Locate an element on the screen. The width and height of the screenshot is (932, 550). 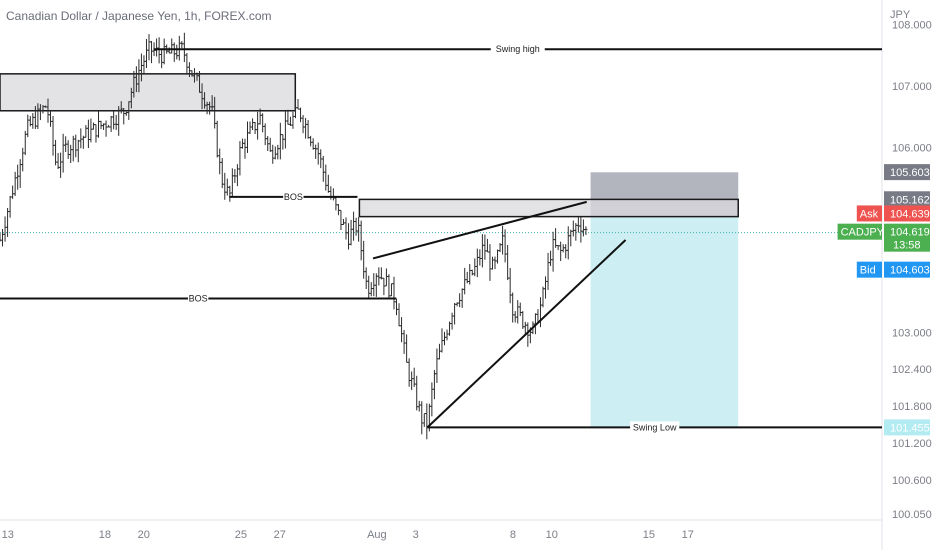
y-tick-label: 107.000 is located at coordinates (912, 87).